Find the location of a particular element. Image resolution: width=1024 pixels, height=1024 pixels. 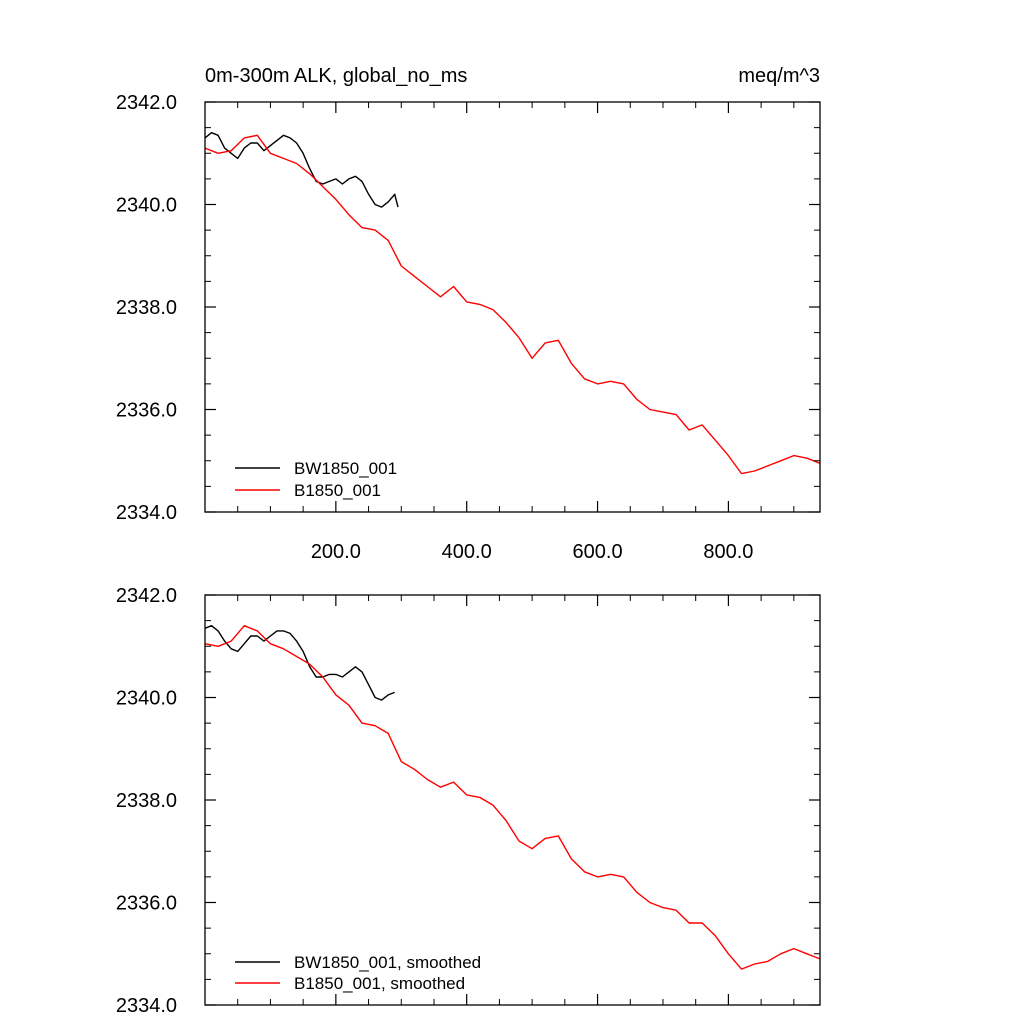

x-tick-label: 600.0 is located at coordinates (598, 552).